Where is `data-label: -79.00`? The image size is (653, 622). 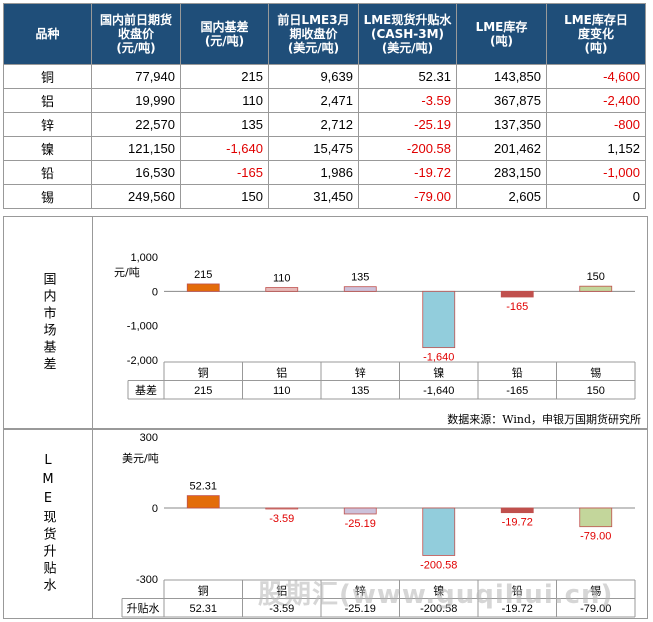
data-label: -79.00 is located at coordinates (595, 537).